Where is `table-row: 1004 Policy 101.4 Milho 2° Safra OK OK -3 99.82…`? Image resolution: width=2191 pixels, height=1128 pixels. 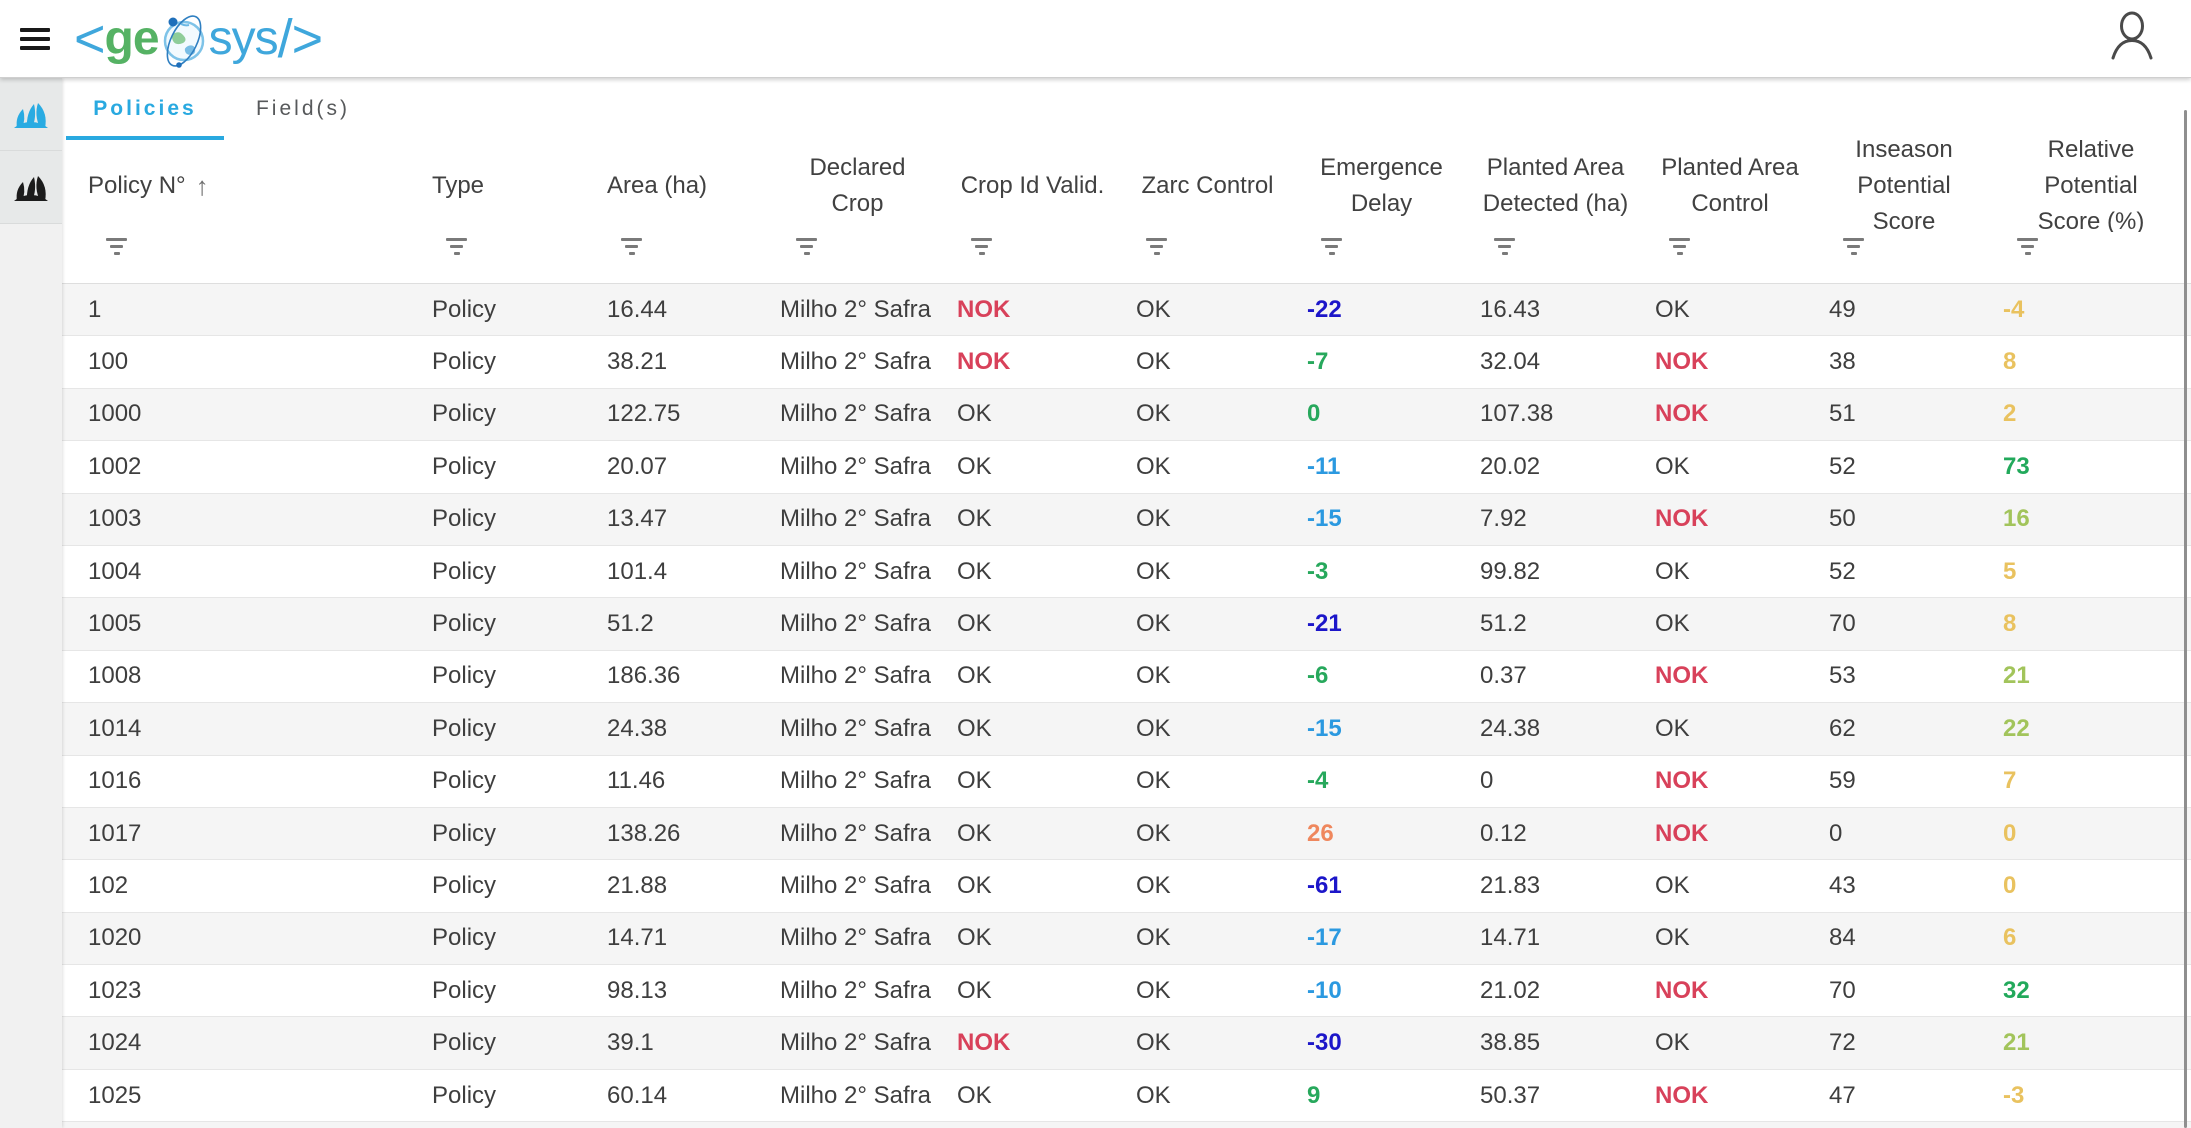 table-row: 1004 Policy 101.4 Milho 2° Safra OK OK -3 99.82… is located at coordinates (1126, 572).